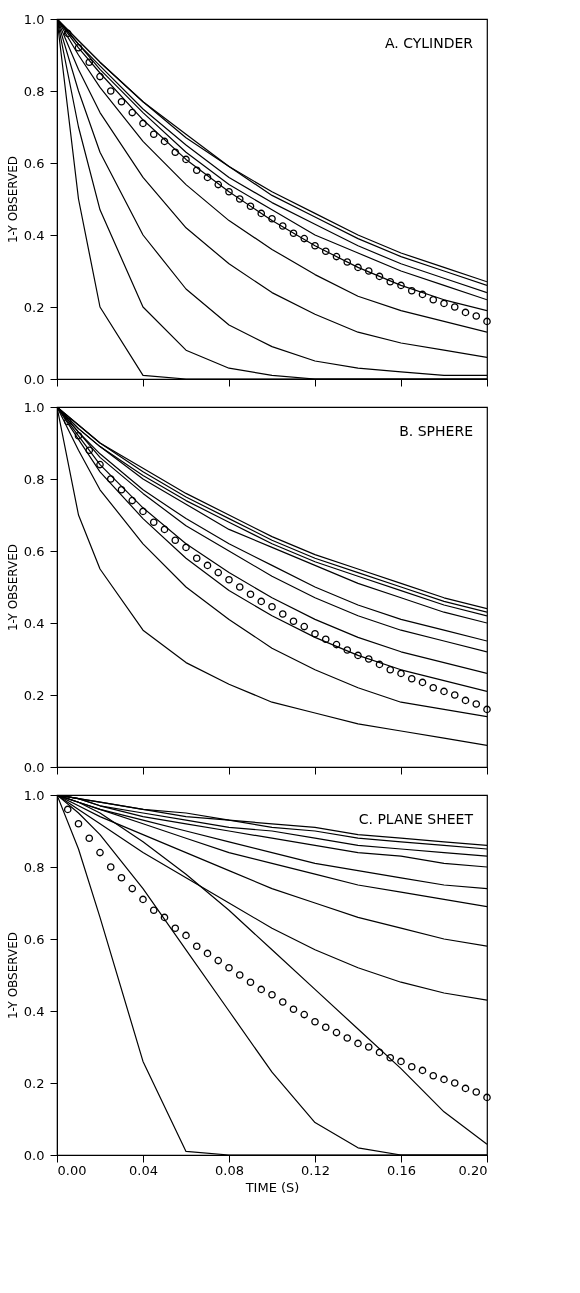 The height and width of the screenshot is (1293, 580). What do you see at coordinates (72, 1170) in the screenshot?
I see `x-tick-label: 0.00` at bounding box center [72, 1170].